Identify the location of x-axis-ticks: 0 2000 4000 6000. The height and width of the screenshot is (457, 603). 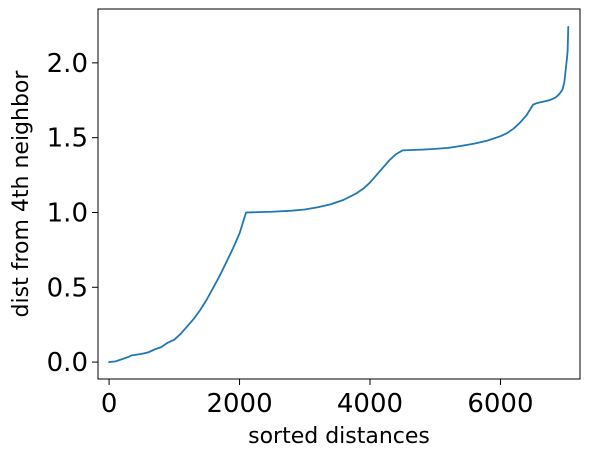
(317, 399).